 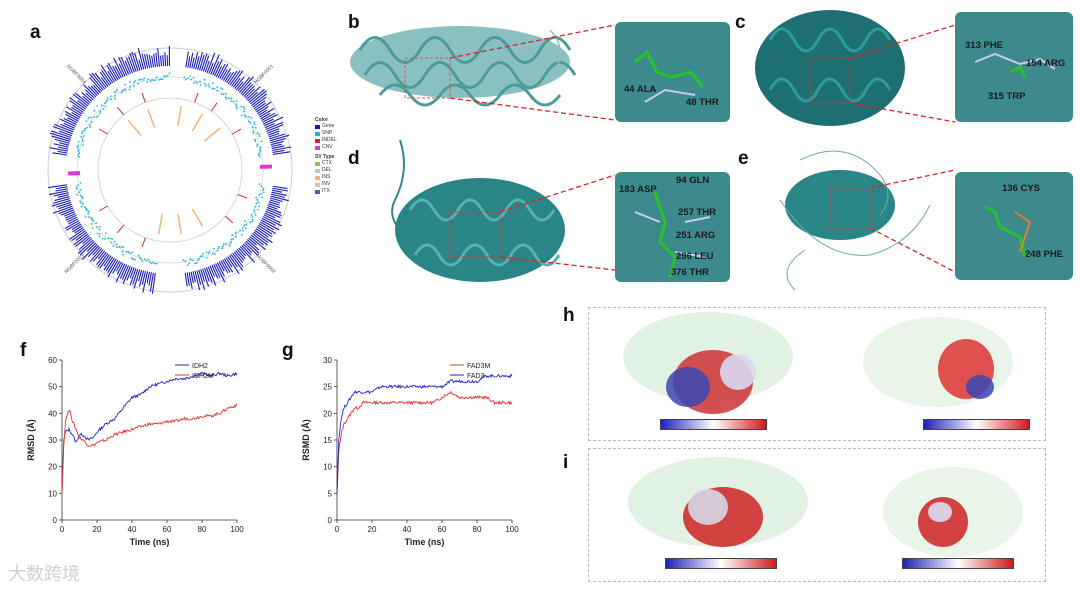 What do you see at coordinates (335, 133) in the screenshot?
I see `legend-entry: SNP` at bounding box center [335, 133].